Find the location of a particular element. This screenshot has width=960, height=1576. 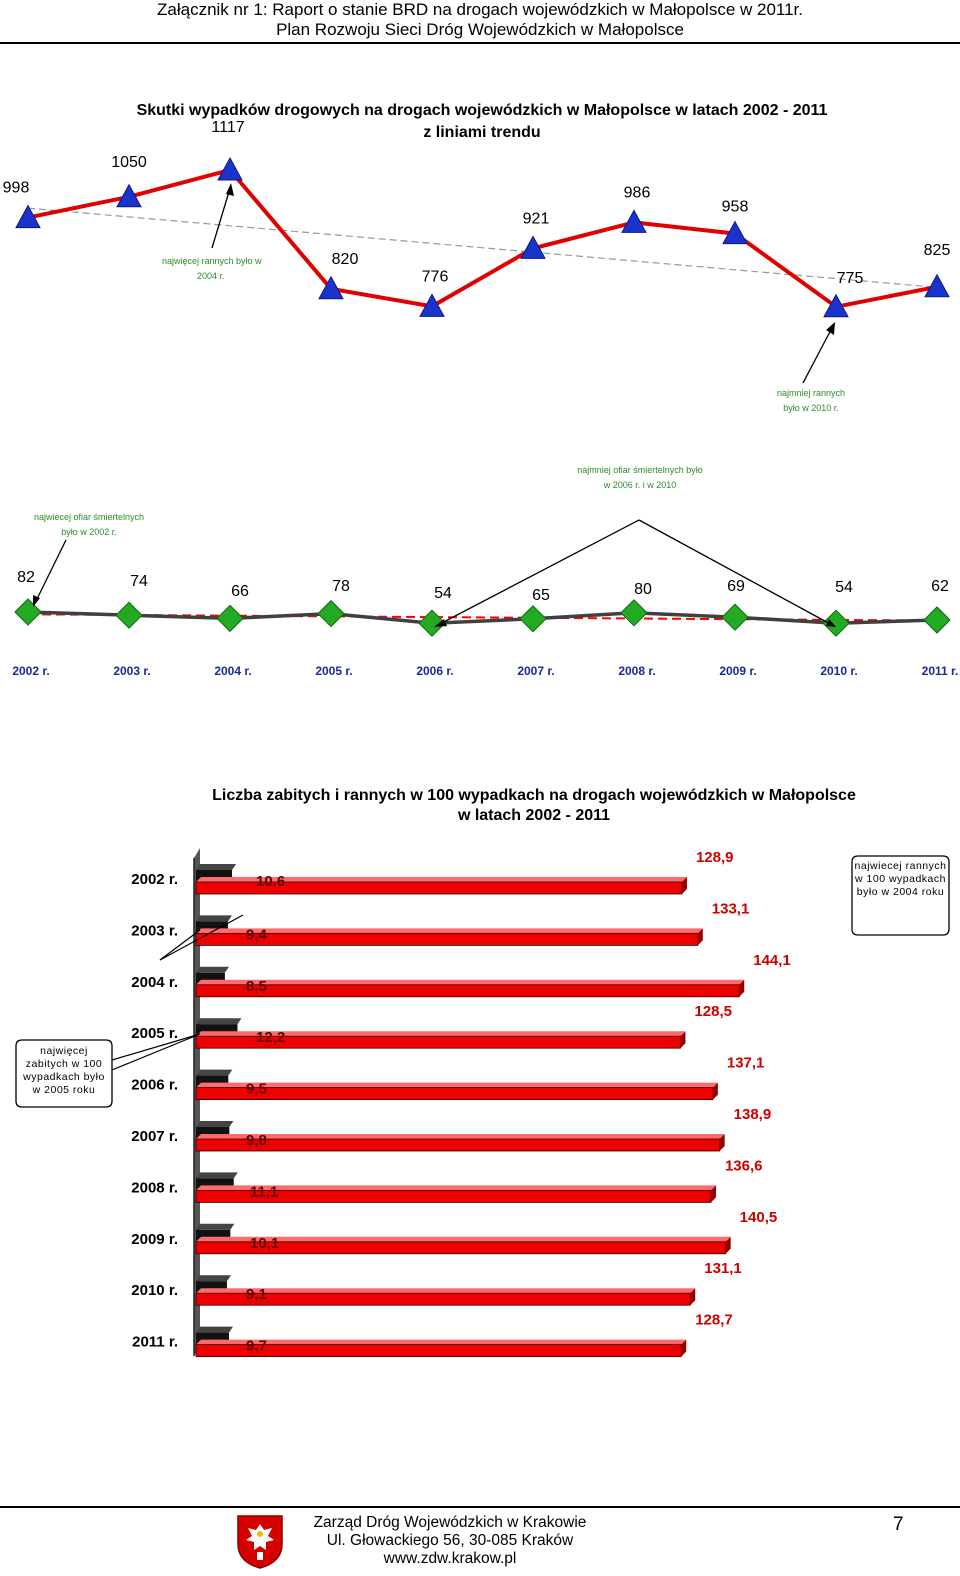

annotation-min-injured-line1: najmniej rannych is located at coordinates (811, 393).